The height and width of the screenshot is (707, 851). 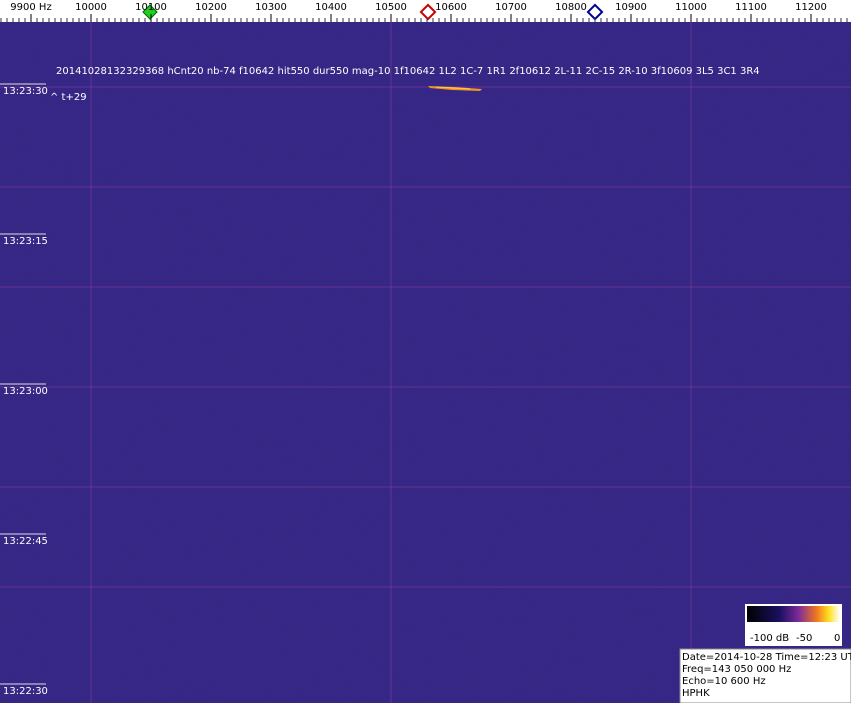 What do you see at coordinates (453, 88) in the screenshot?
I see `meteor-core` at bounding box center [453, 88].